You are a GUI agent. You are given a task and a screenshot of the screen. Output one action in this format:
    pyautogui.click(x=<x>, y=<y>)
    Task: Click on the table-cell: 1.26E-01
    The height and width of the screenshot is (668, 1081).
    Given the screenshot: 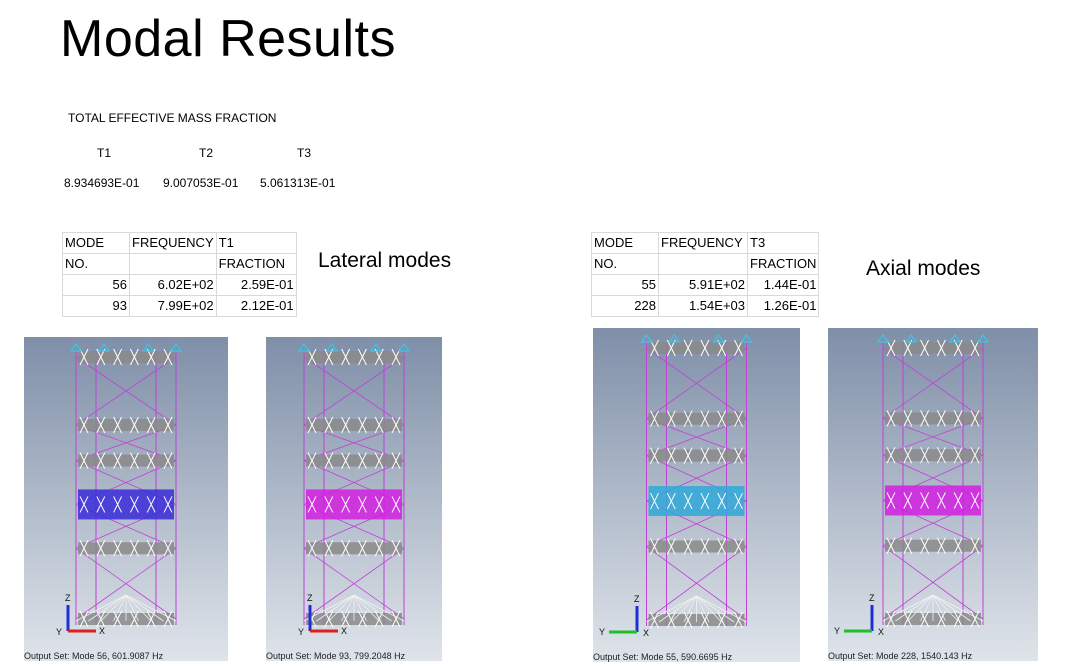 What is the action you would take?
    pyautogui.click(x=783, y=306)
    